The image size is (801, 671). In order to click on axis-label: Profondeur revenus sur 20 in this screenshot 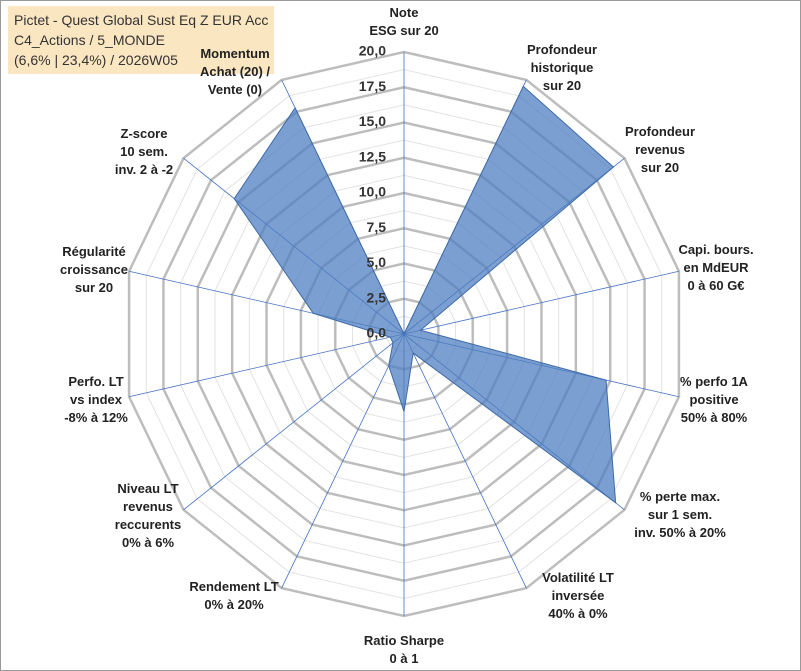, I will do `click(660, 149)`.